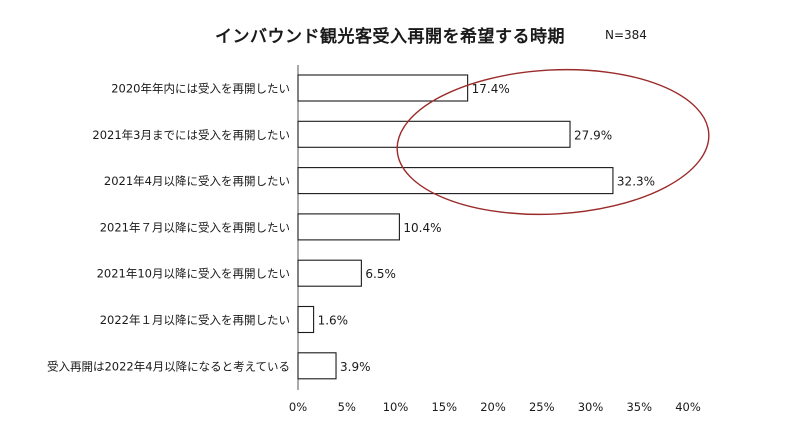  Describe the element at coordinates (626, 35) in the screenshot. I see `sample-size-label: N=384` at that location.